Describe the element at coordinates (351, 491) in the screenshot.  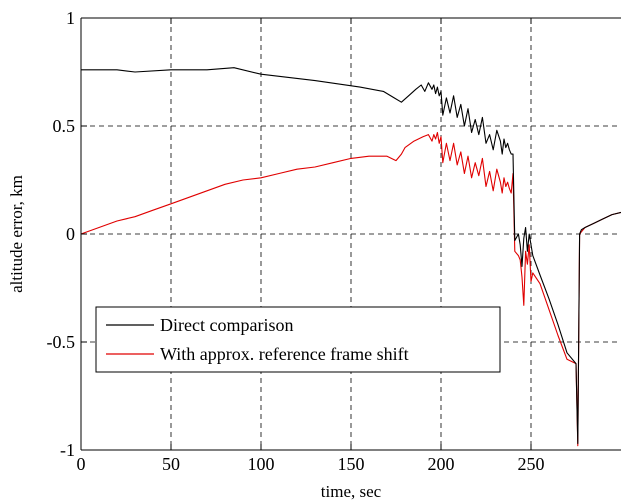
I see `x-axis-label: time, sec` at that location.